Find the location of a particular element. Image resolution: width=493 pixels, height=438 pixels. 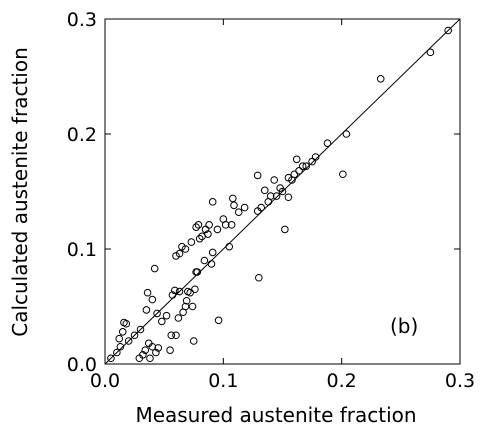

x-tick-label: 0.2 is located at coordinates (342, 381).